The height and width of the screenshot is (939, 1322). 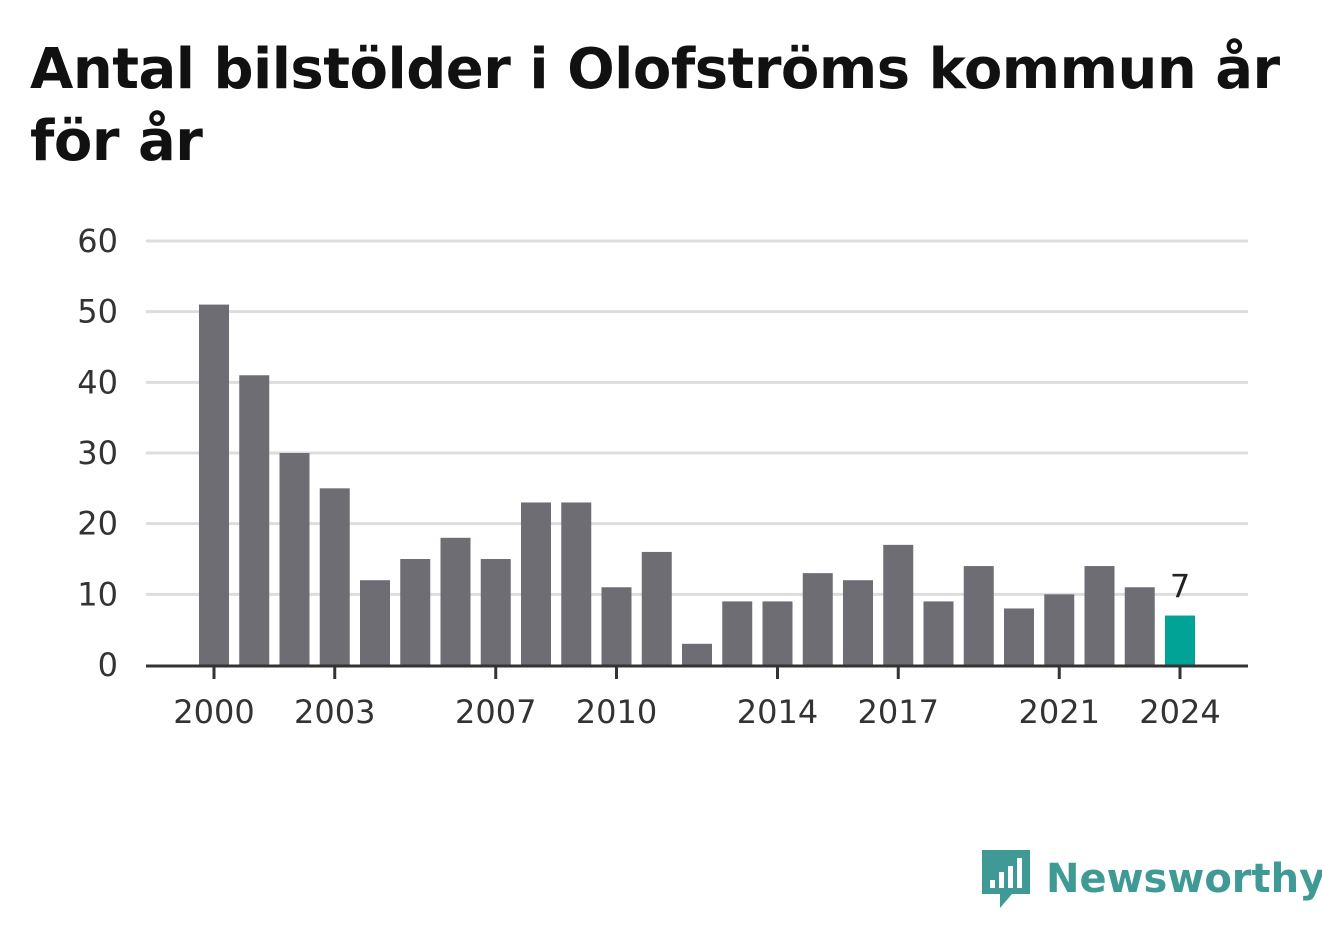 I want to click on y-tick-label-30: 30, so click(x=97, y=453).